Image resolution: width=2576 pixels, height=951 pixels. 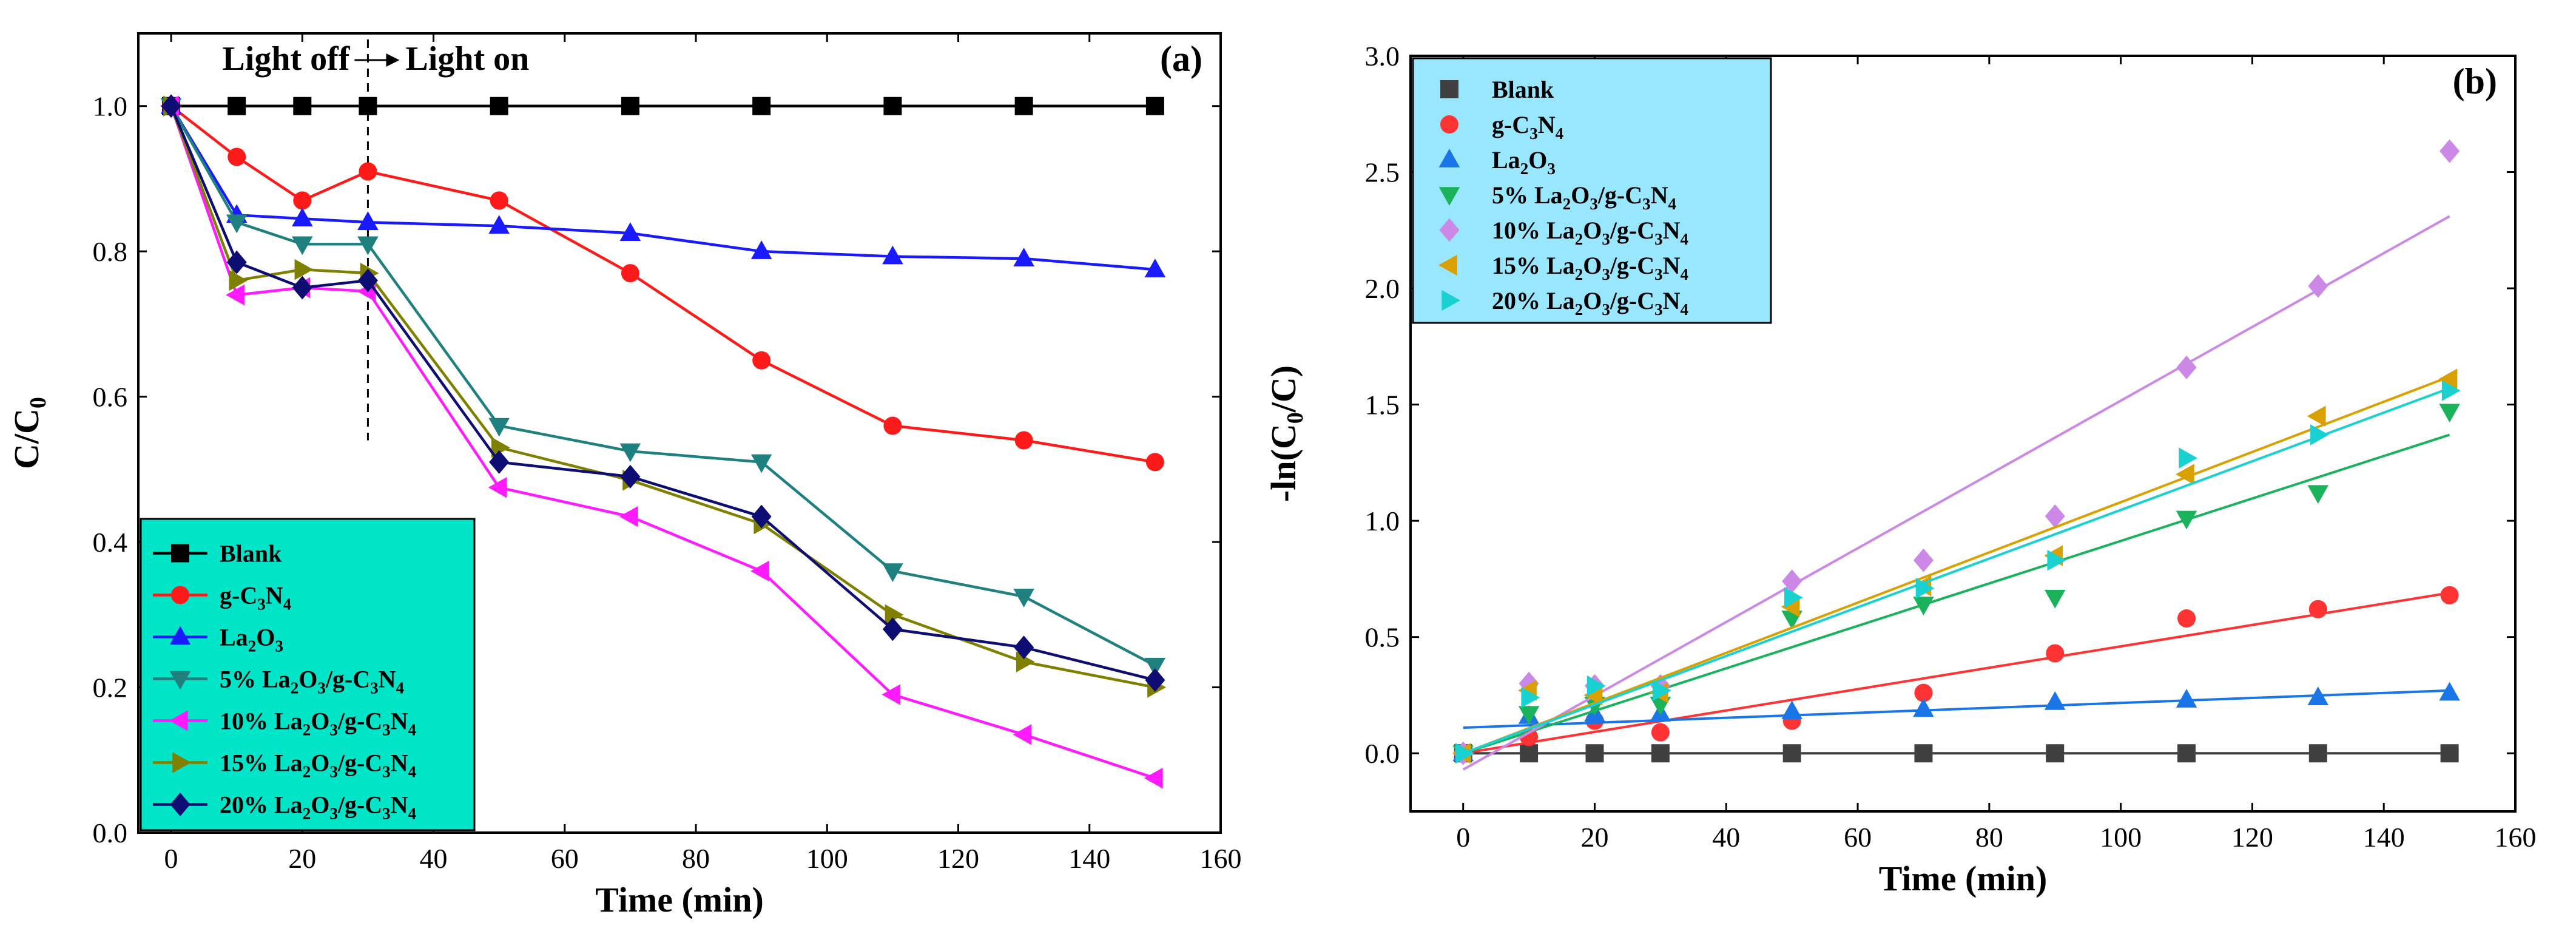 What do you see at coordinates (696, 859) in the screenshot?
I see `x-tick-label: 80` at bounding box center [696, 859].